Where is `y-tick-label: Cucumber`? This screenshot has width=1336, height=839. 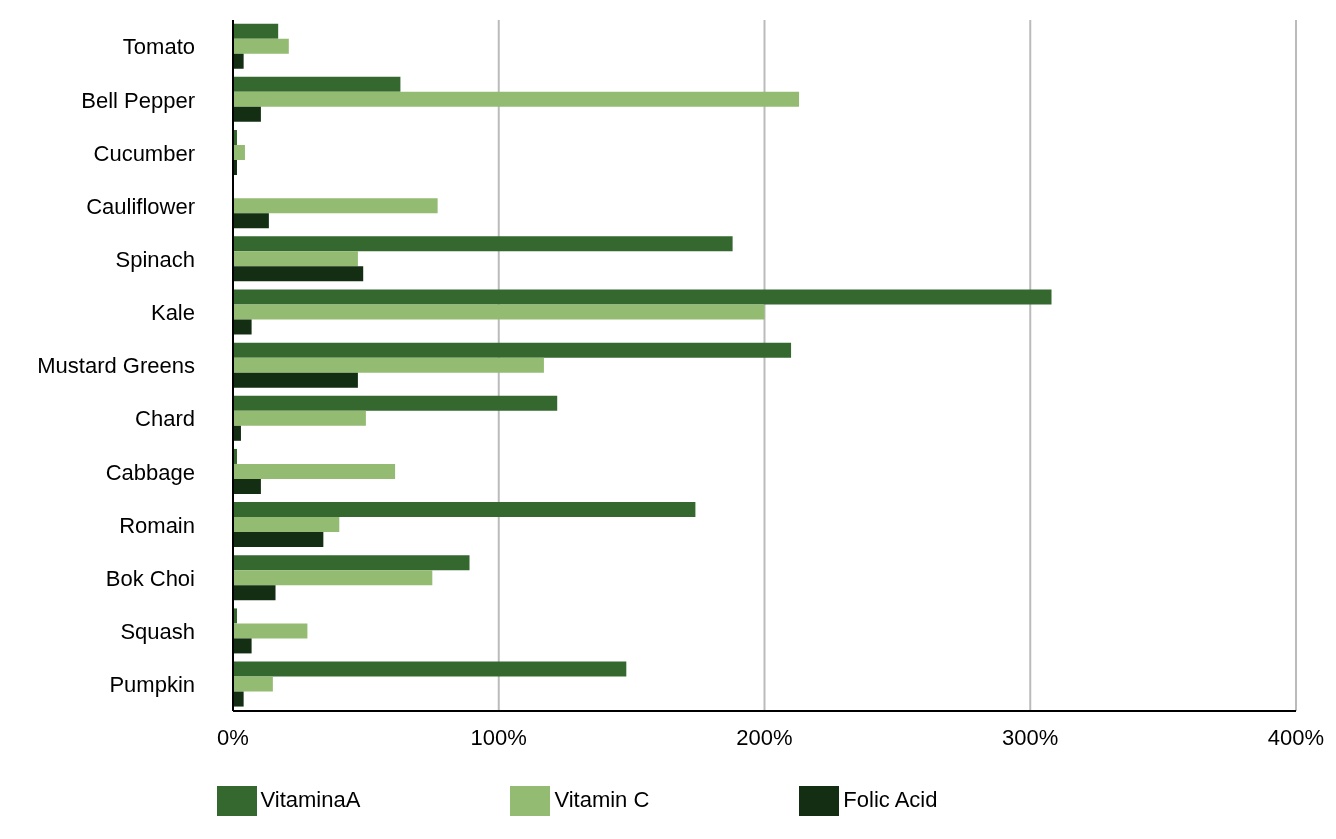
y-tick-label: Cucumber is located at coordinates (144, 153).